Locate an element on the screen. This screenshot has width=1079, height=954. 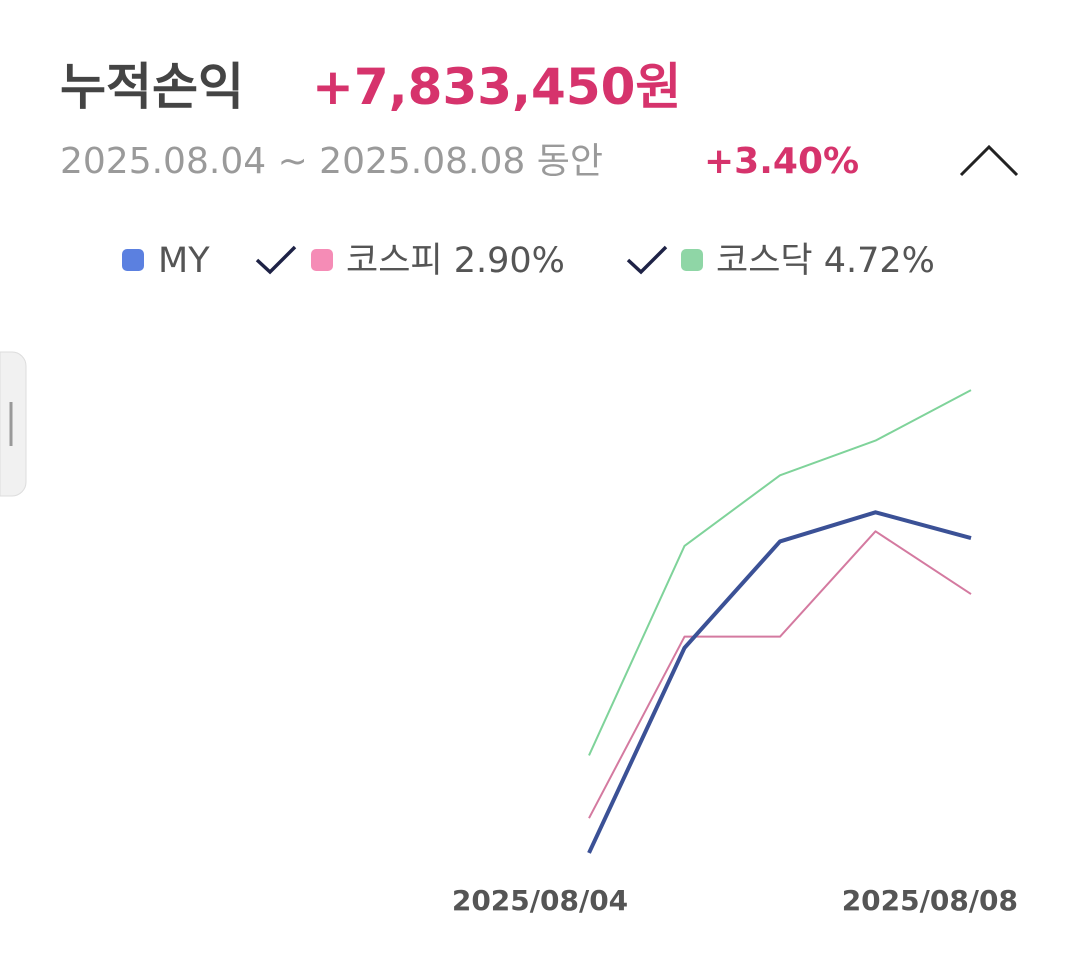
x-tick-label: 2025/08/08 is located at coordinates (930, 900).